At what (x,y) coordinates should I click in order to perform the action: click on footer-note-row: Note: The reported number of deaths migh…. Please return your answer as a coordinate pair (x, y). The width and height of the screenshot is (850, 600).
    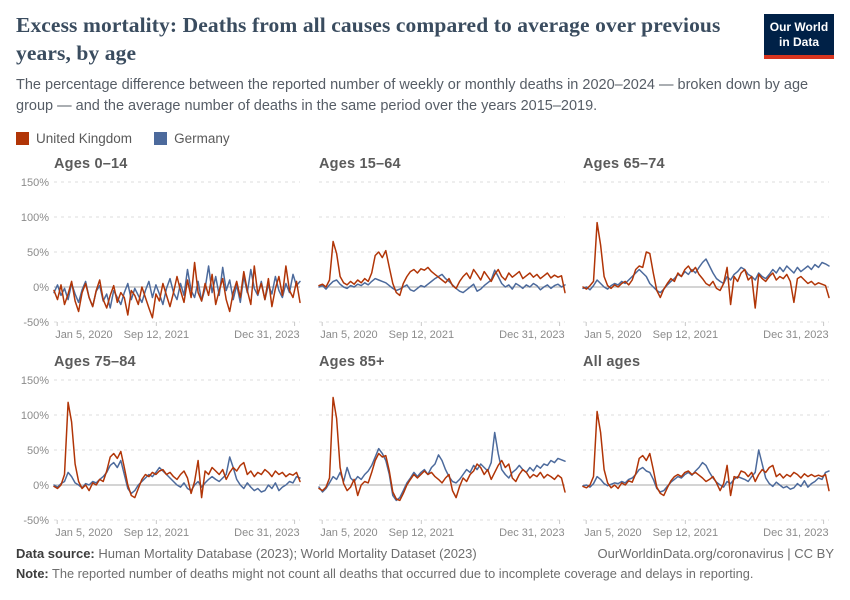
    Looking at the image, I should click on (425, 573).